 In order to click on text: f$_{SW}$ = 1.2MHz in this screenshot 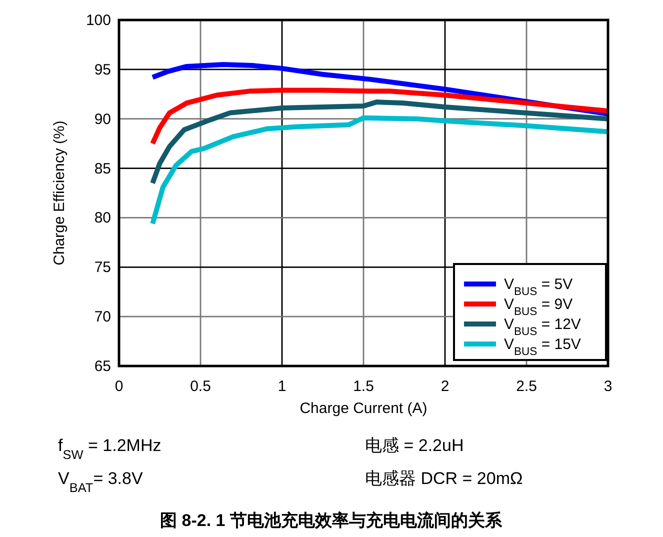, I will do `click(110, 449)`.